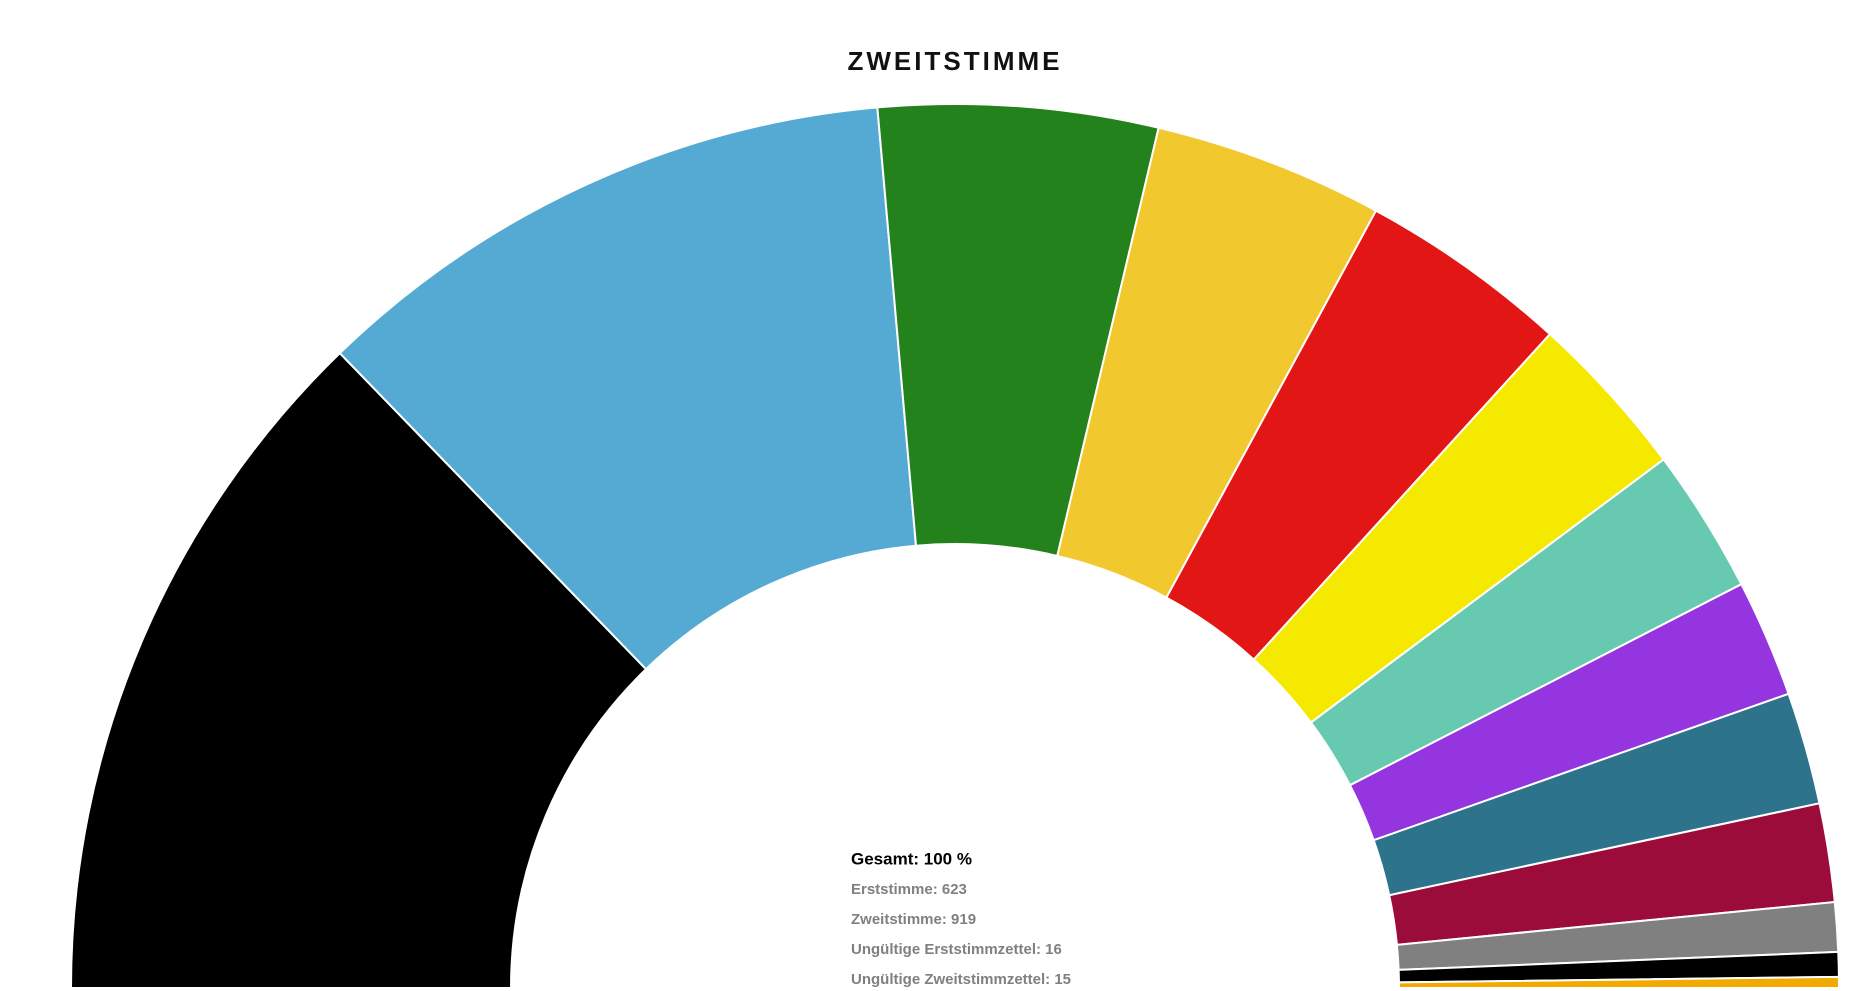  What do you see at coordinates (909, 889) in the screenshot?
I see `info-line: Erststimme: 623` at bounding box center [909, 889].